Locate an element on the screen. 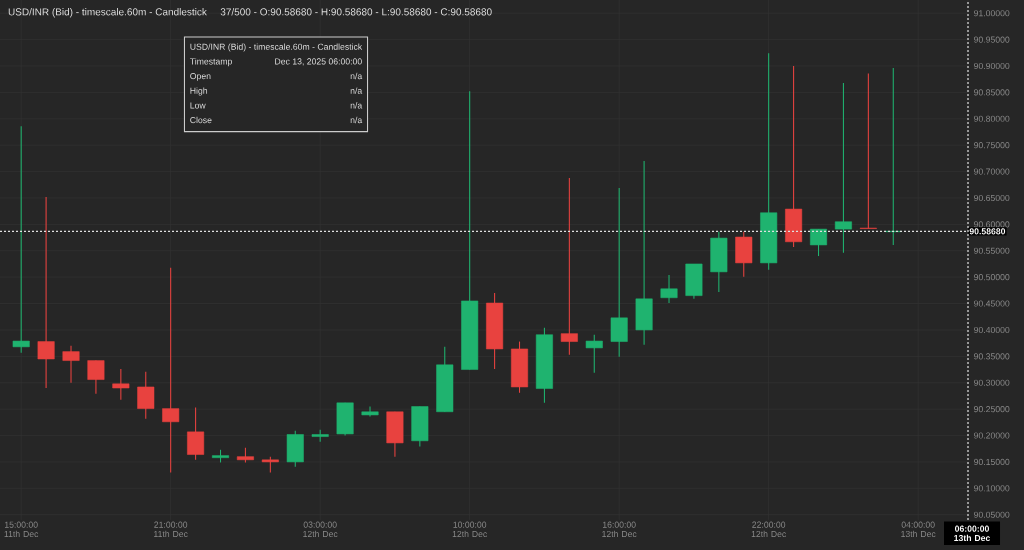  y-tick-label: 90.75000 is located at coordinates (992, 145).